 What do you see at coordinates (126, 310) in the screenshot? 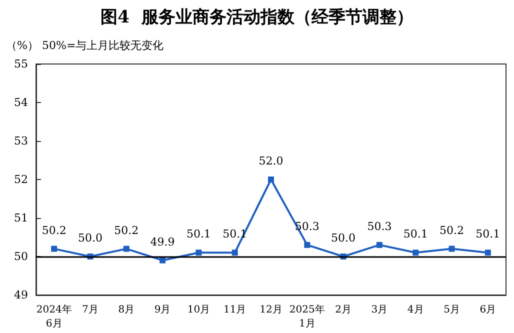
I see `x-tick-label: 8月` at bounding box center [126, 310].